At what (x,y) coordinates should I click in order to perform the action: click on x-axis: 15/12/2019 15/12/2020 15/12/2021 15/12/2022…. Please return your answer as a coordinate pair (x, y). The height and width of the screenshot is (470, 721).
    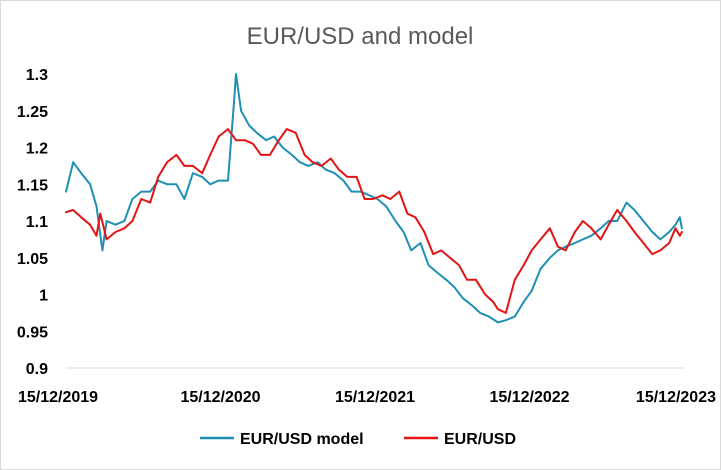
    Looking at the image, I should click on (367, 397).